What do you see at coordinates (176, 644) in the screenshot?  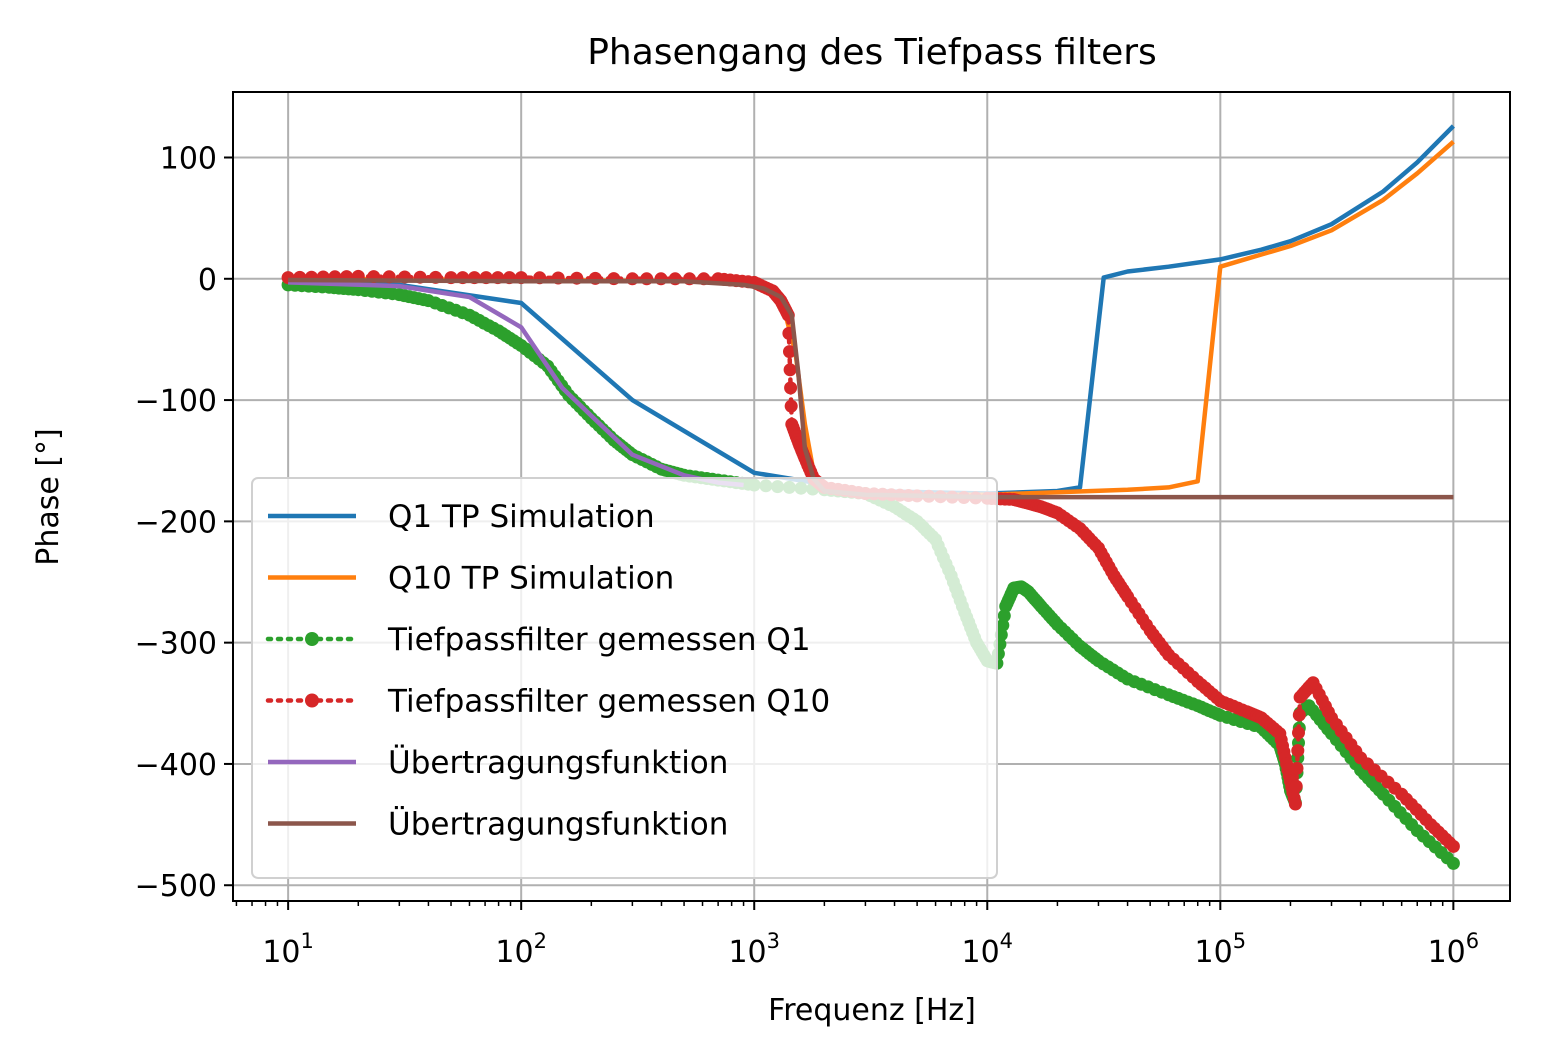 I see `y-tick-label: −300` at bounding box center [176, 644].